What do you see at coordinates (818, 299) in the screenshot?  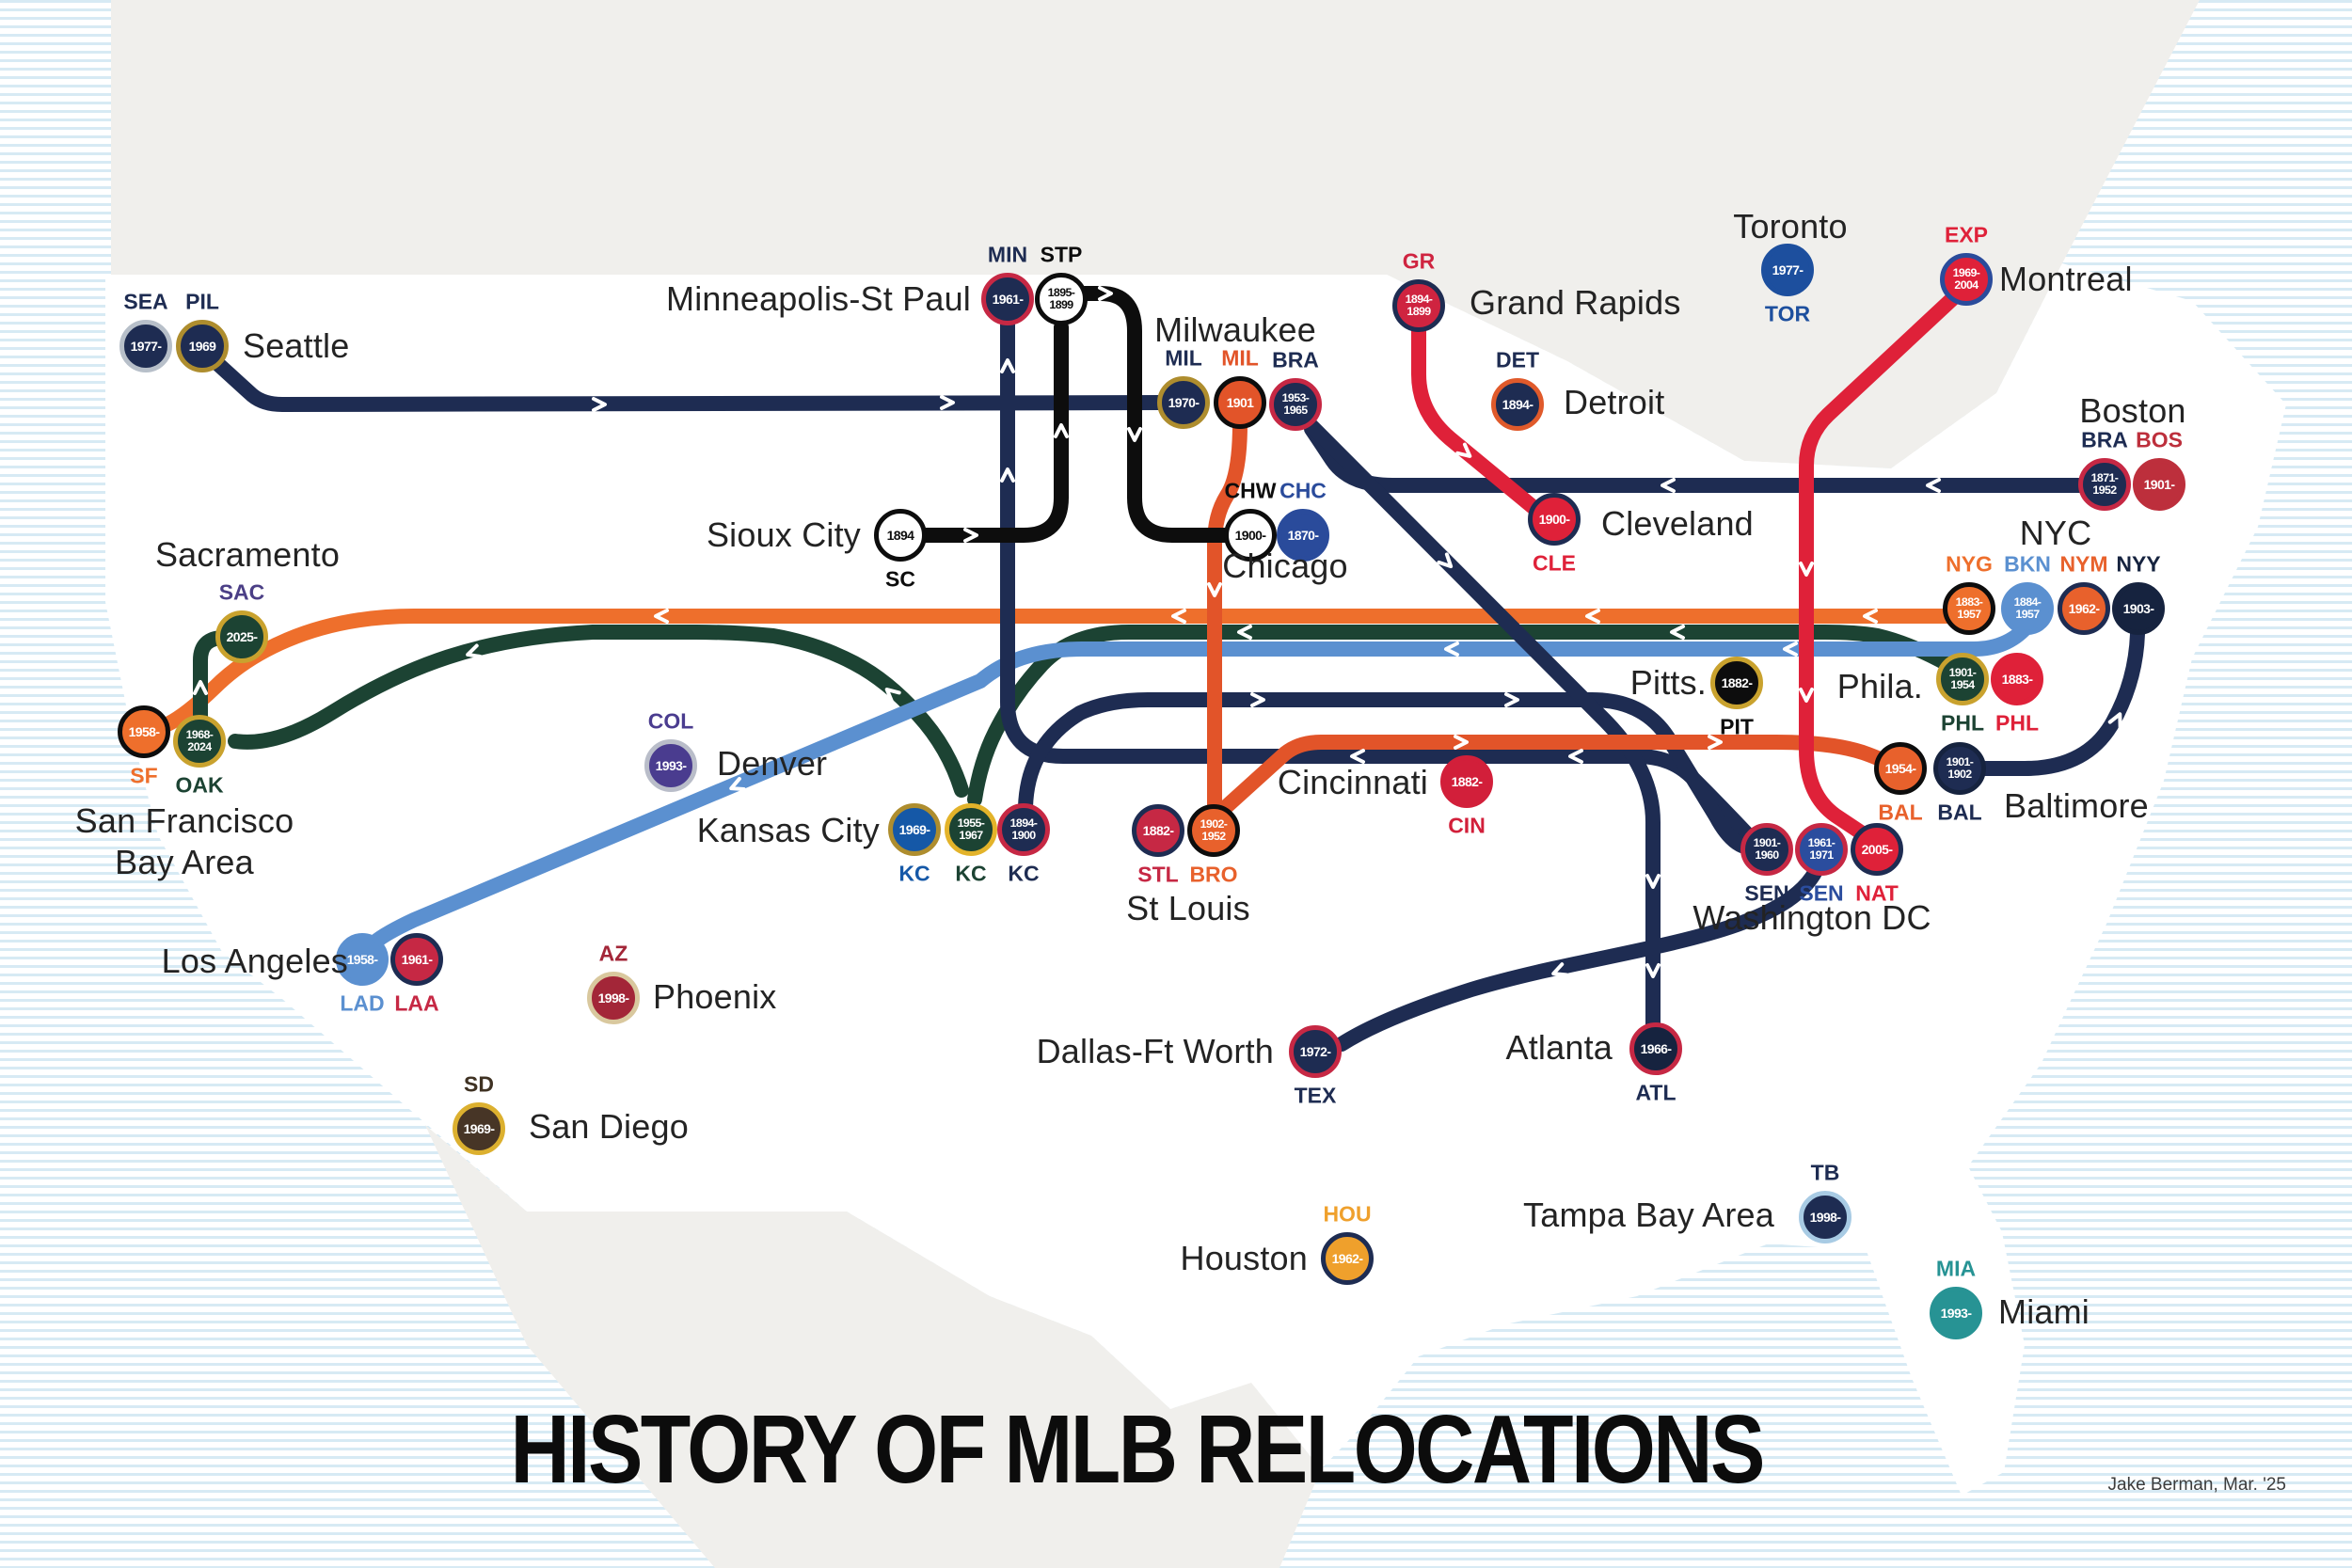 I see `city-label-minneapolis: Minneapolis-St Paul` at bounding box center [818, 299].